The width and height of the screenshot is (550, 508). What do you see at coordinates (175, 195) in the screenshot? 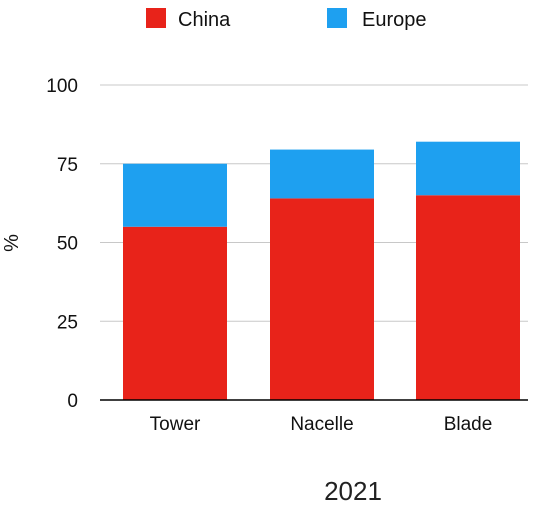
I see `bar-europe-tower` at bounding box center [175, 195].